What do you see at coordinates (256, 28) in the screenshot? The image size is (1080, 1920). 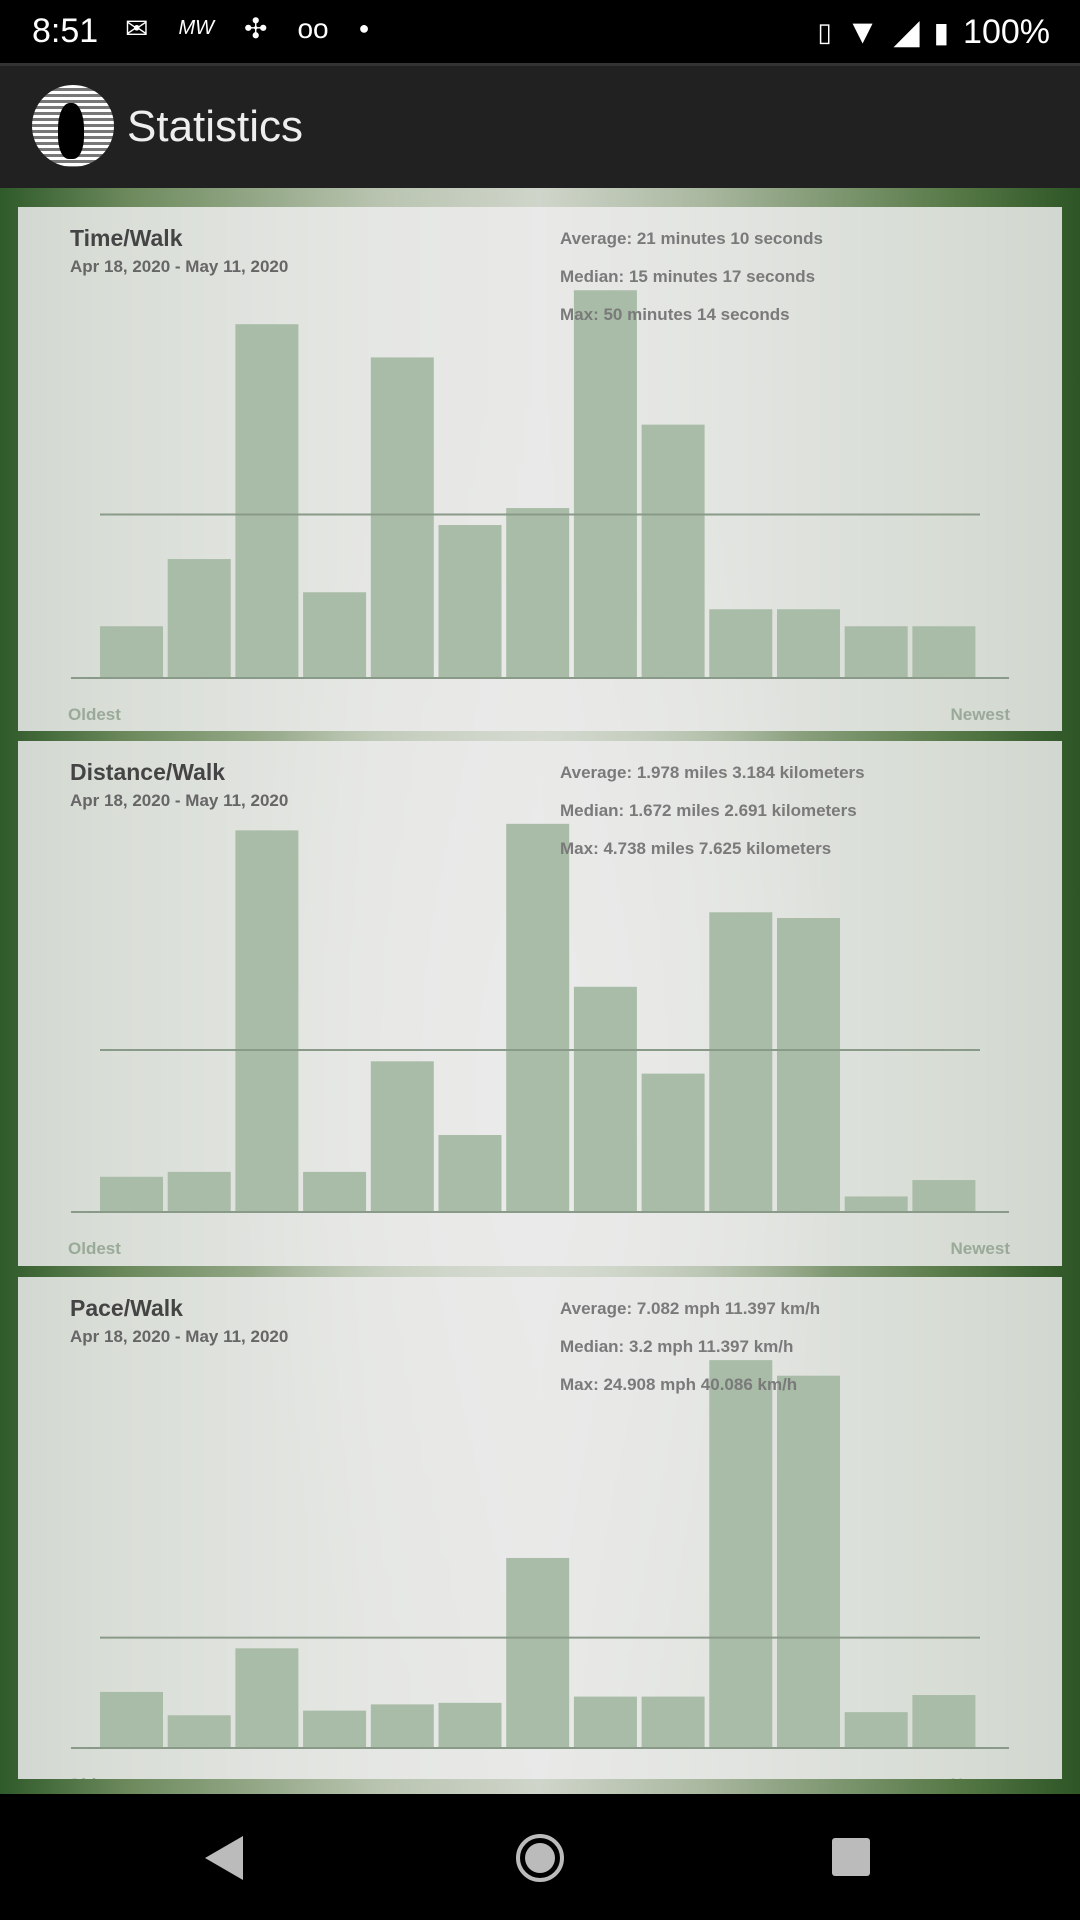 I see `pinwheel-icon: ✣` at bounding box center [256, 28].